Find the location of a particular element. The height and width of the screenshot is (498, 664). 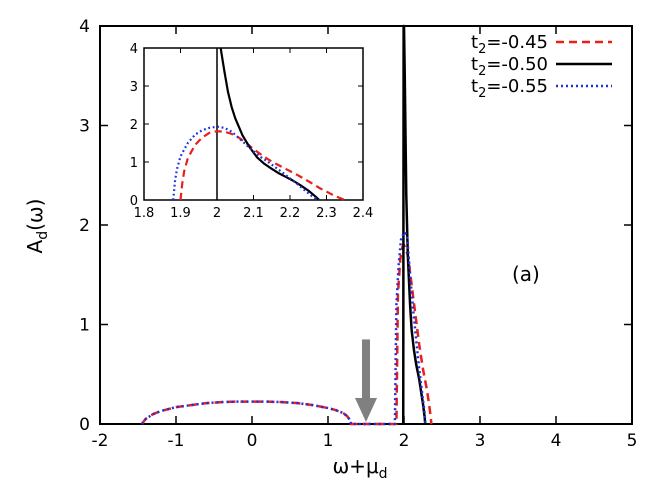

x-tick-label: 0 is located at coordinates (252, 441).